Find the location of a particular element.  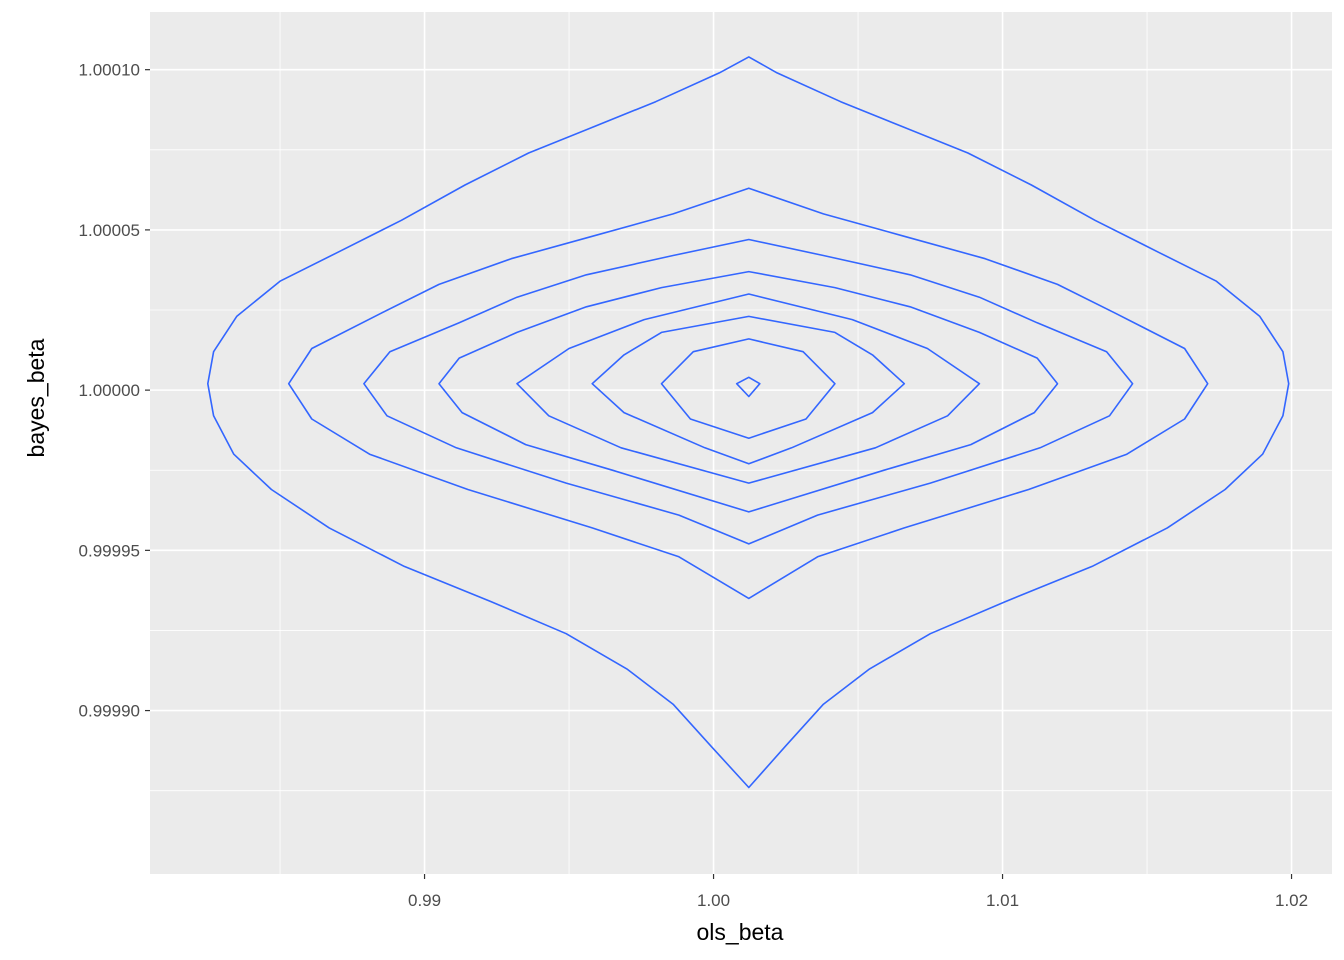

x-axis: 0.99 1.00 1.01 1.02 is located at coordinates (858, 892).